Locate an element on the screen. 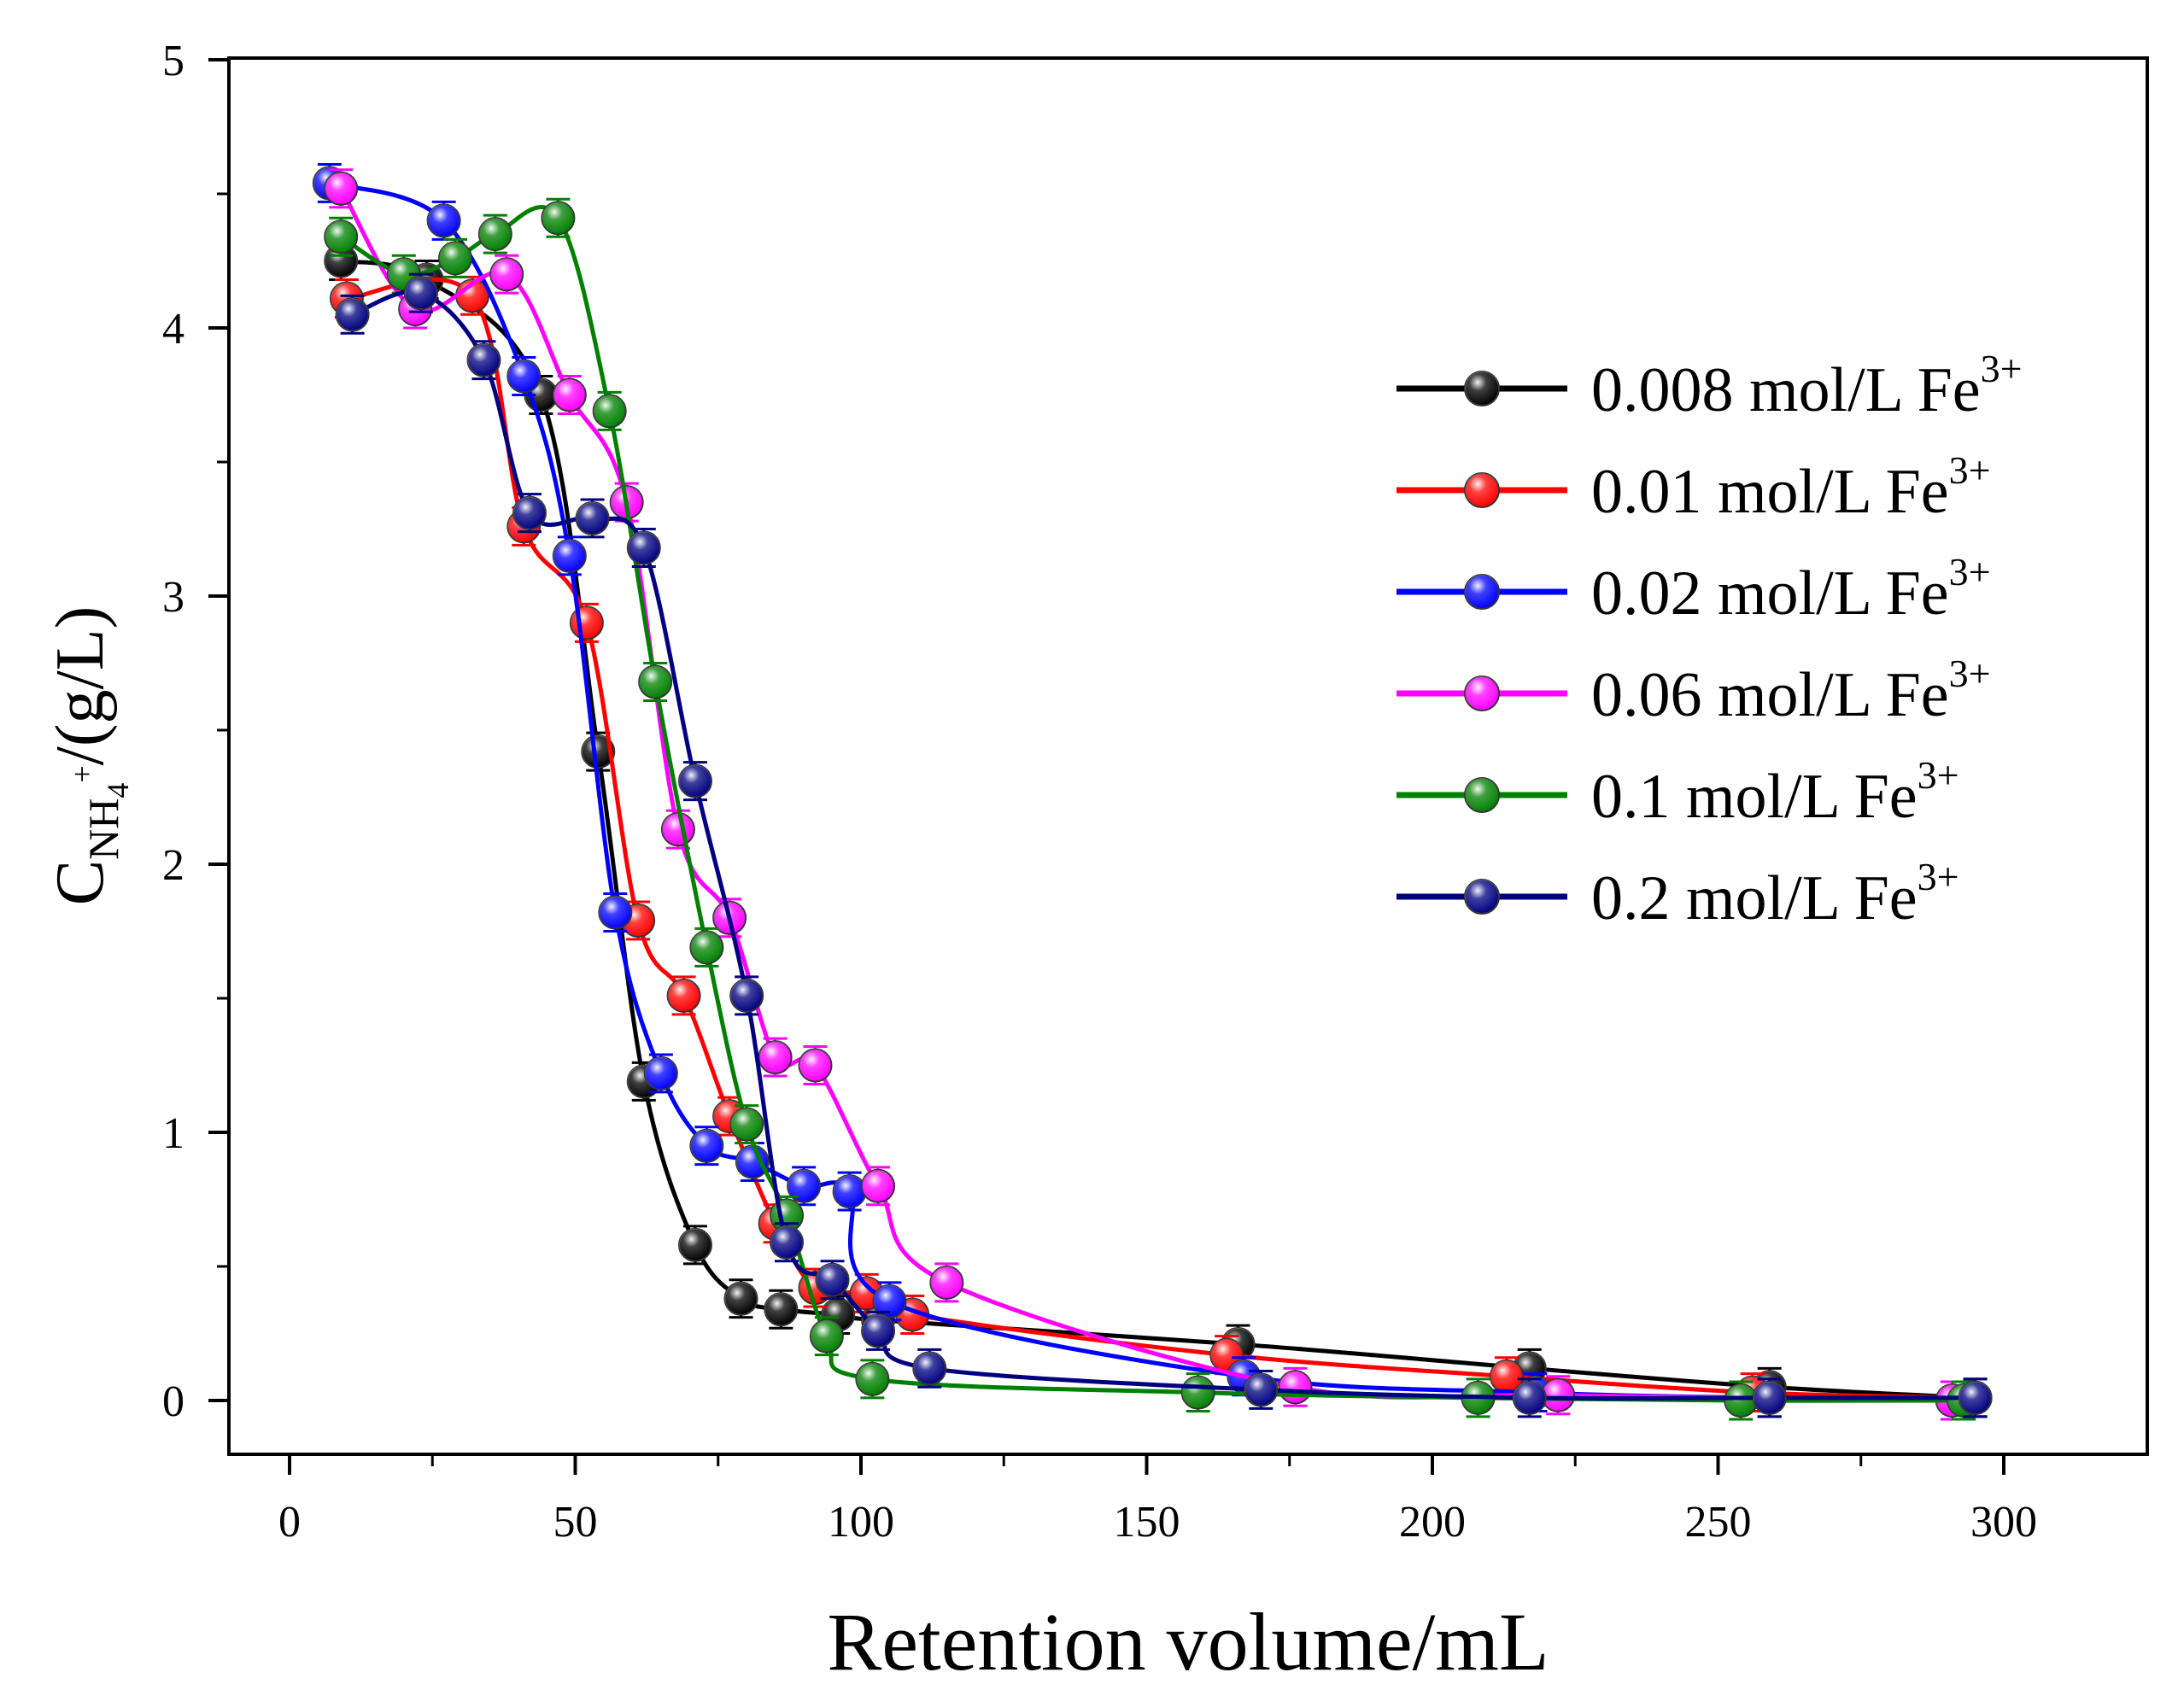 The width and height of the screenshot is (2184, 1690). x-tick-label: 250 is located at coordinates (1718, 1522).